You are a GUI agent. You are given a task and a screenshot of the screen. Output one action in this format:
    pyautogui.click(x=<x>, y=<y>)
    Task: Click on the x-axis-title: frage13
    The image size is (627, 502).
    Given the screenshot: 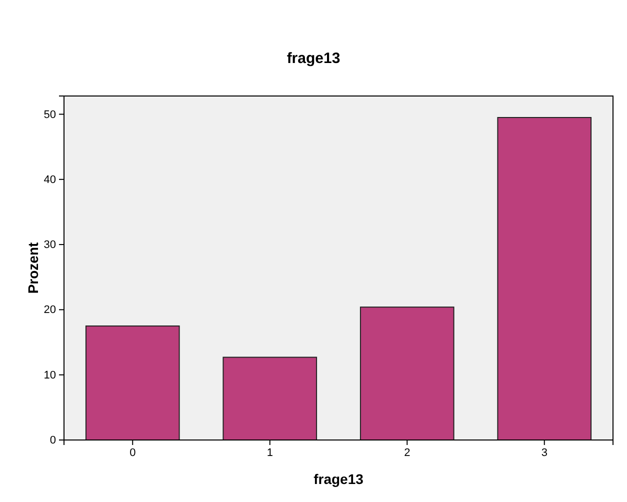 What is the action you would take?
    pyautogui.click(x=339, y=479)
    